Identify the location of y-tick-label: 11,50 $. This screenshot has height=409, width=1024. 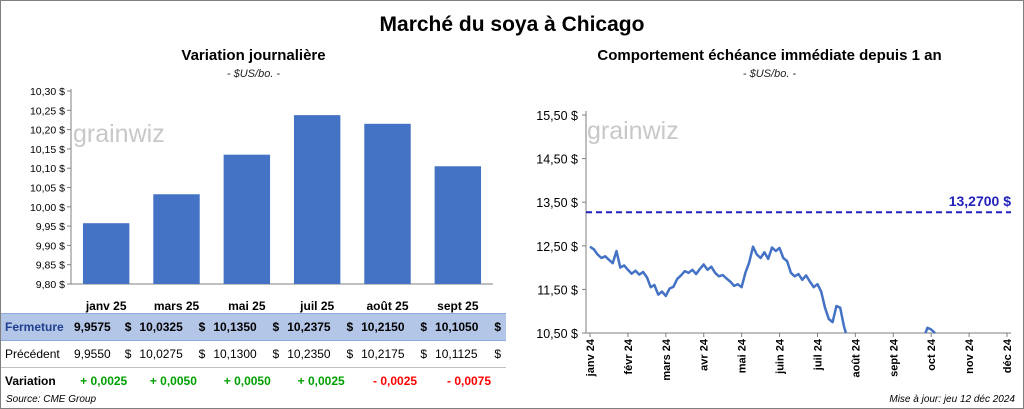
(557, 290).